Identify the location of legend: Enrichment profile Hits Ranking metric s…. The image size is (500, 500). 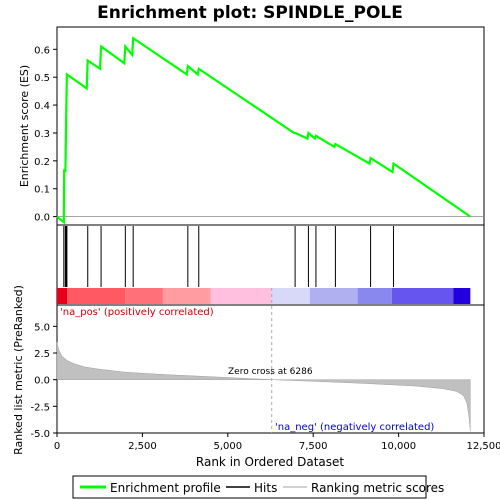
(258, 487).